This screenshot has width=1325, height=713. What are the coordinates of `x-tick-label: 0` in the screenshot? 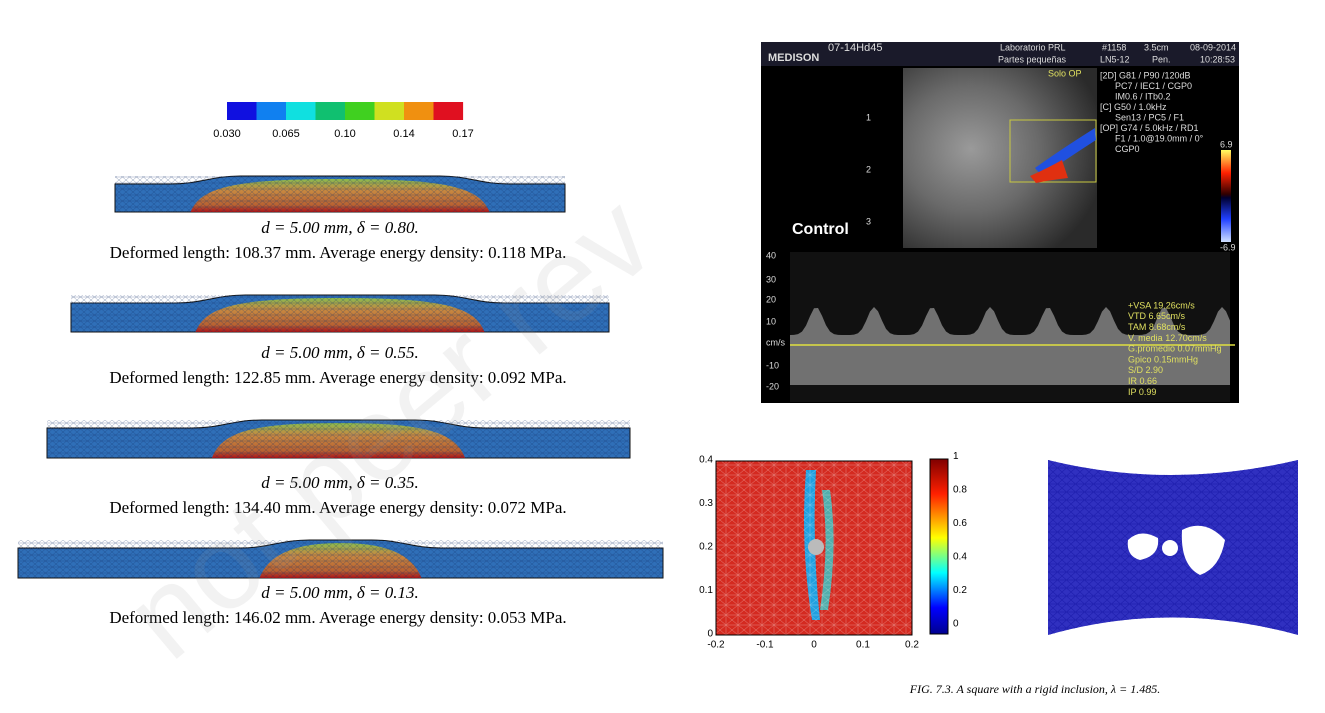 It's located at (814, 645).